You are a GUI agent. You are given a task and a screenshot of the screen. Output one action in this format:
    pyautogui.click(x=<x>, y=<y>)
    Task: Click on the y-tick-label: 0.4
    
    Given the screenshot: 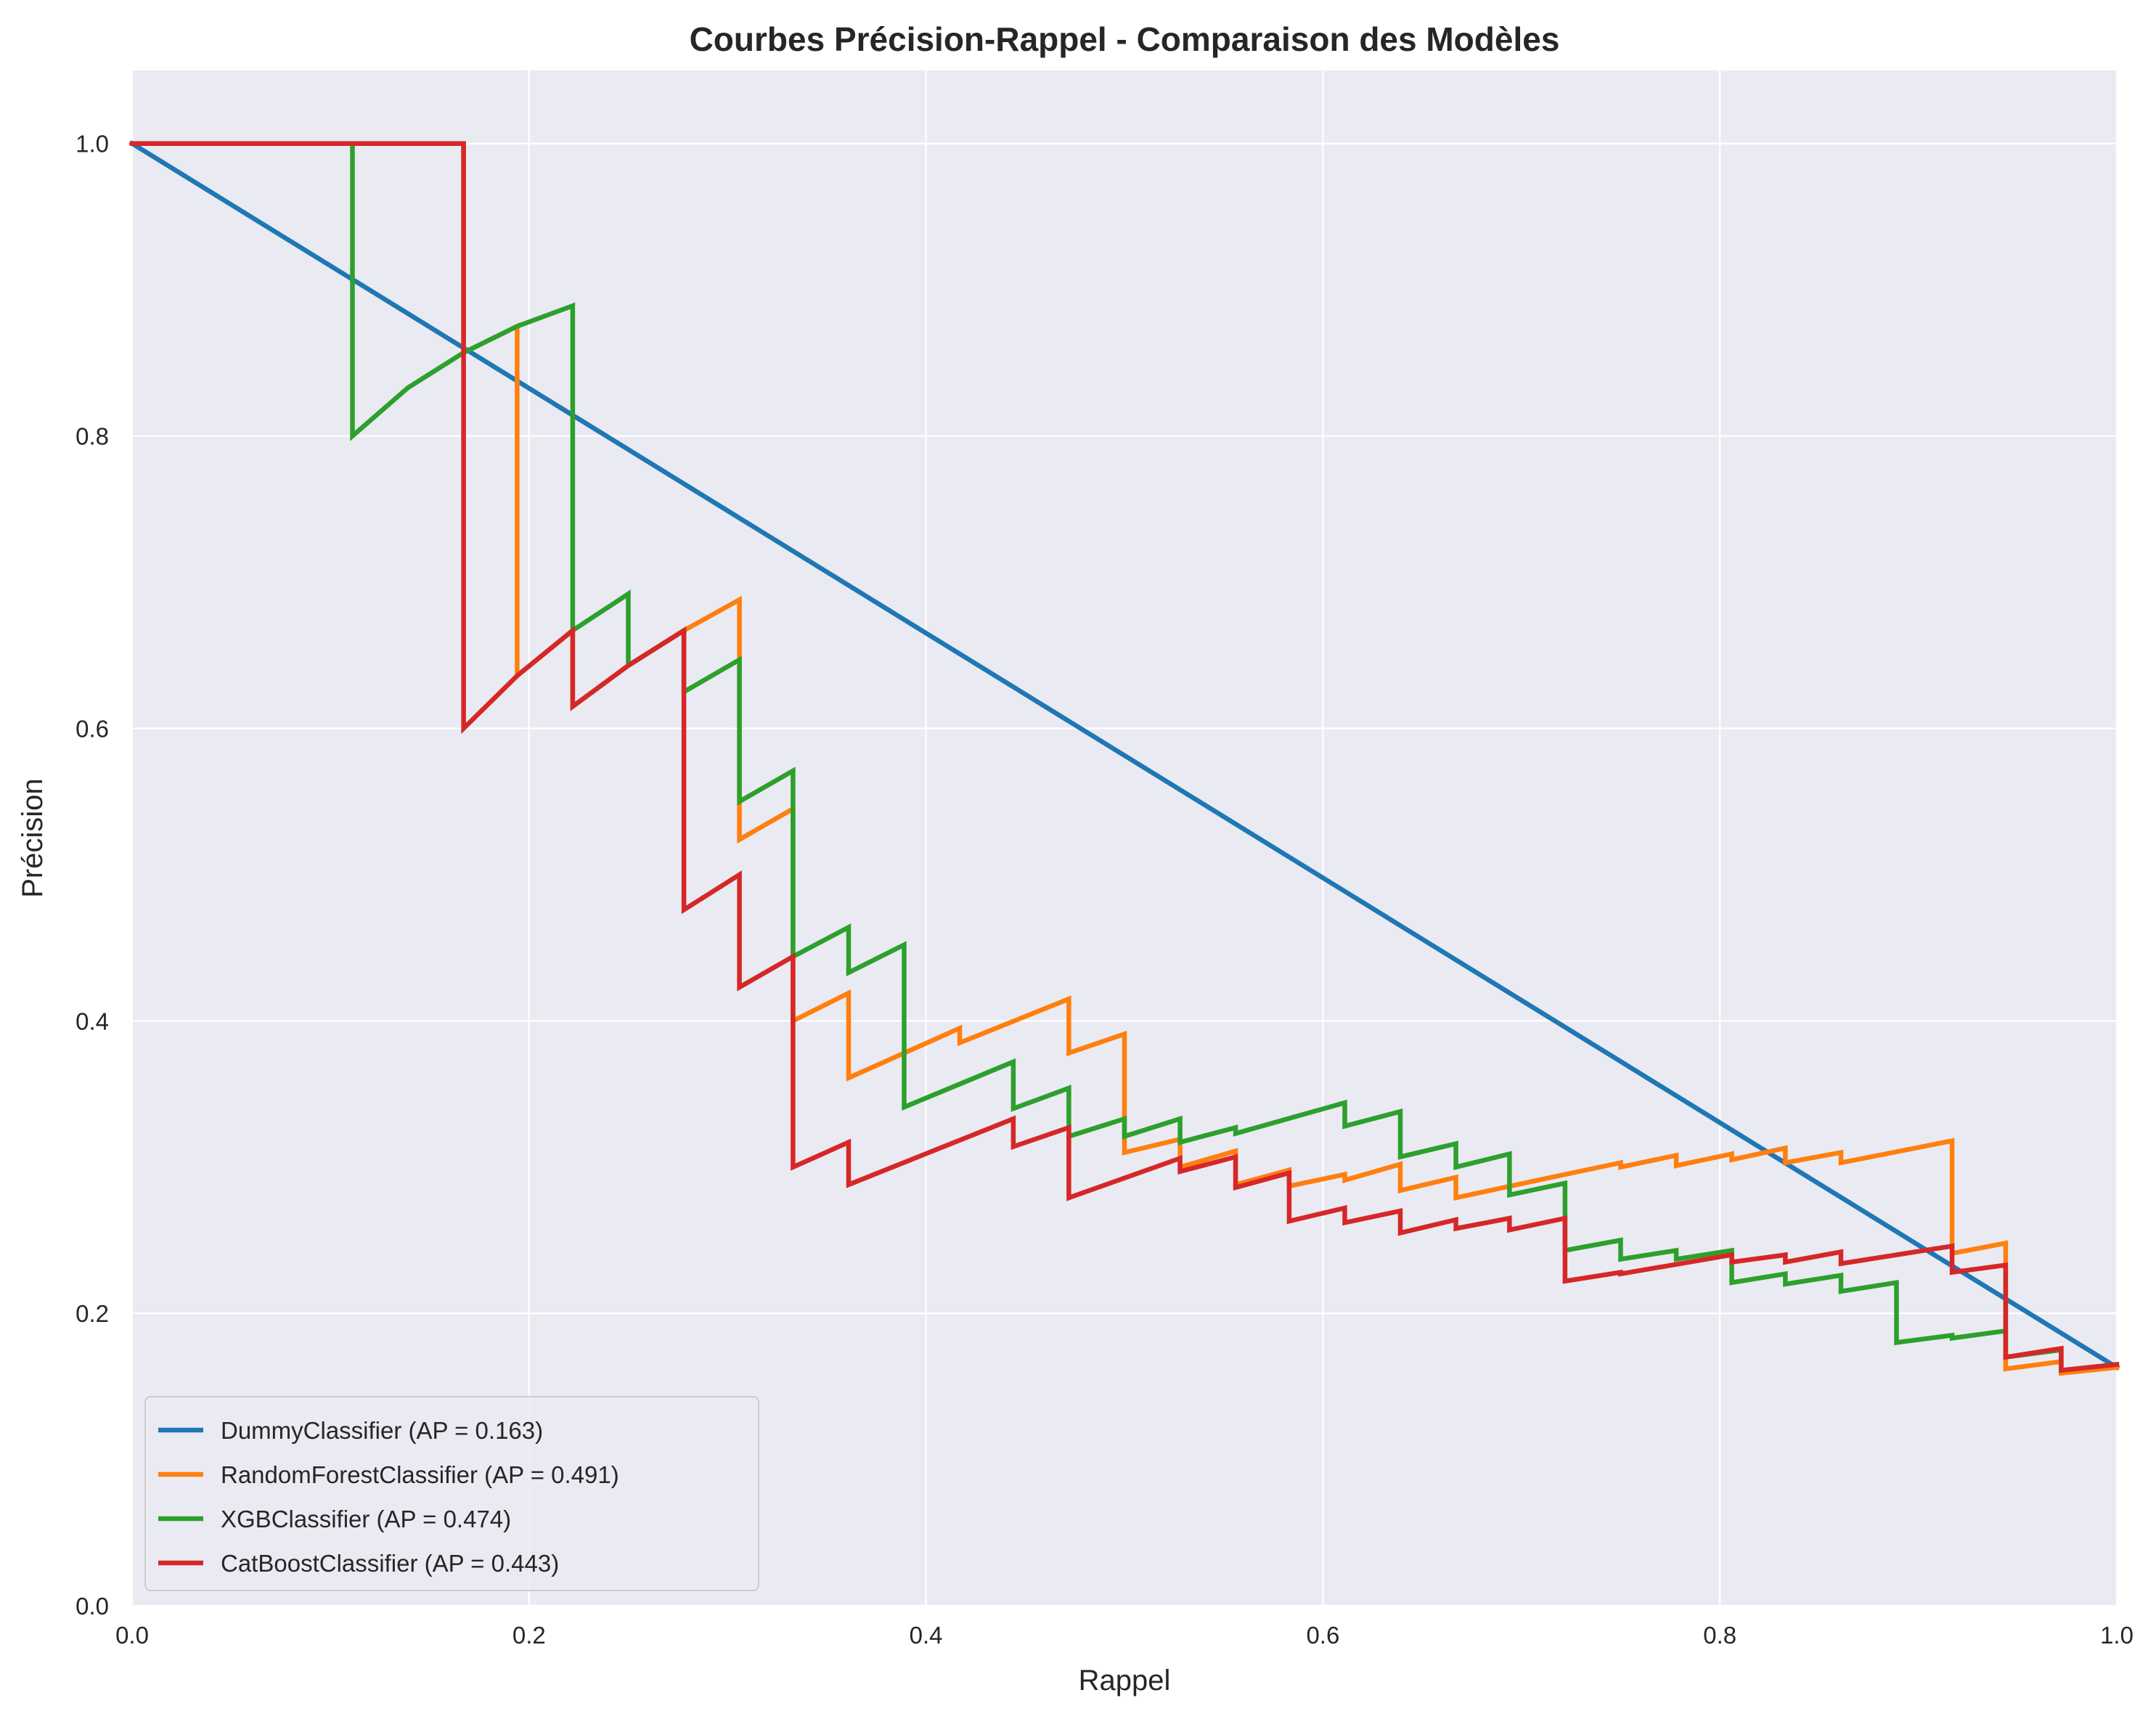 What is the action you would take?
    pyautogui.click(x=92, y=1021)
    